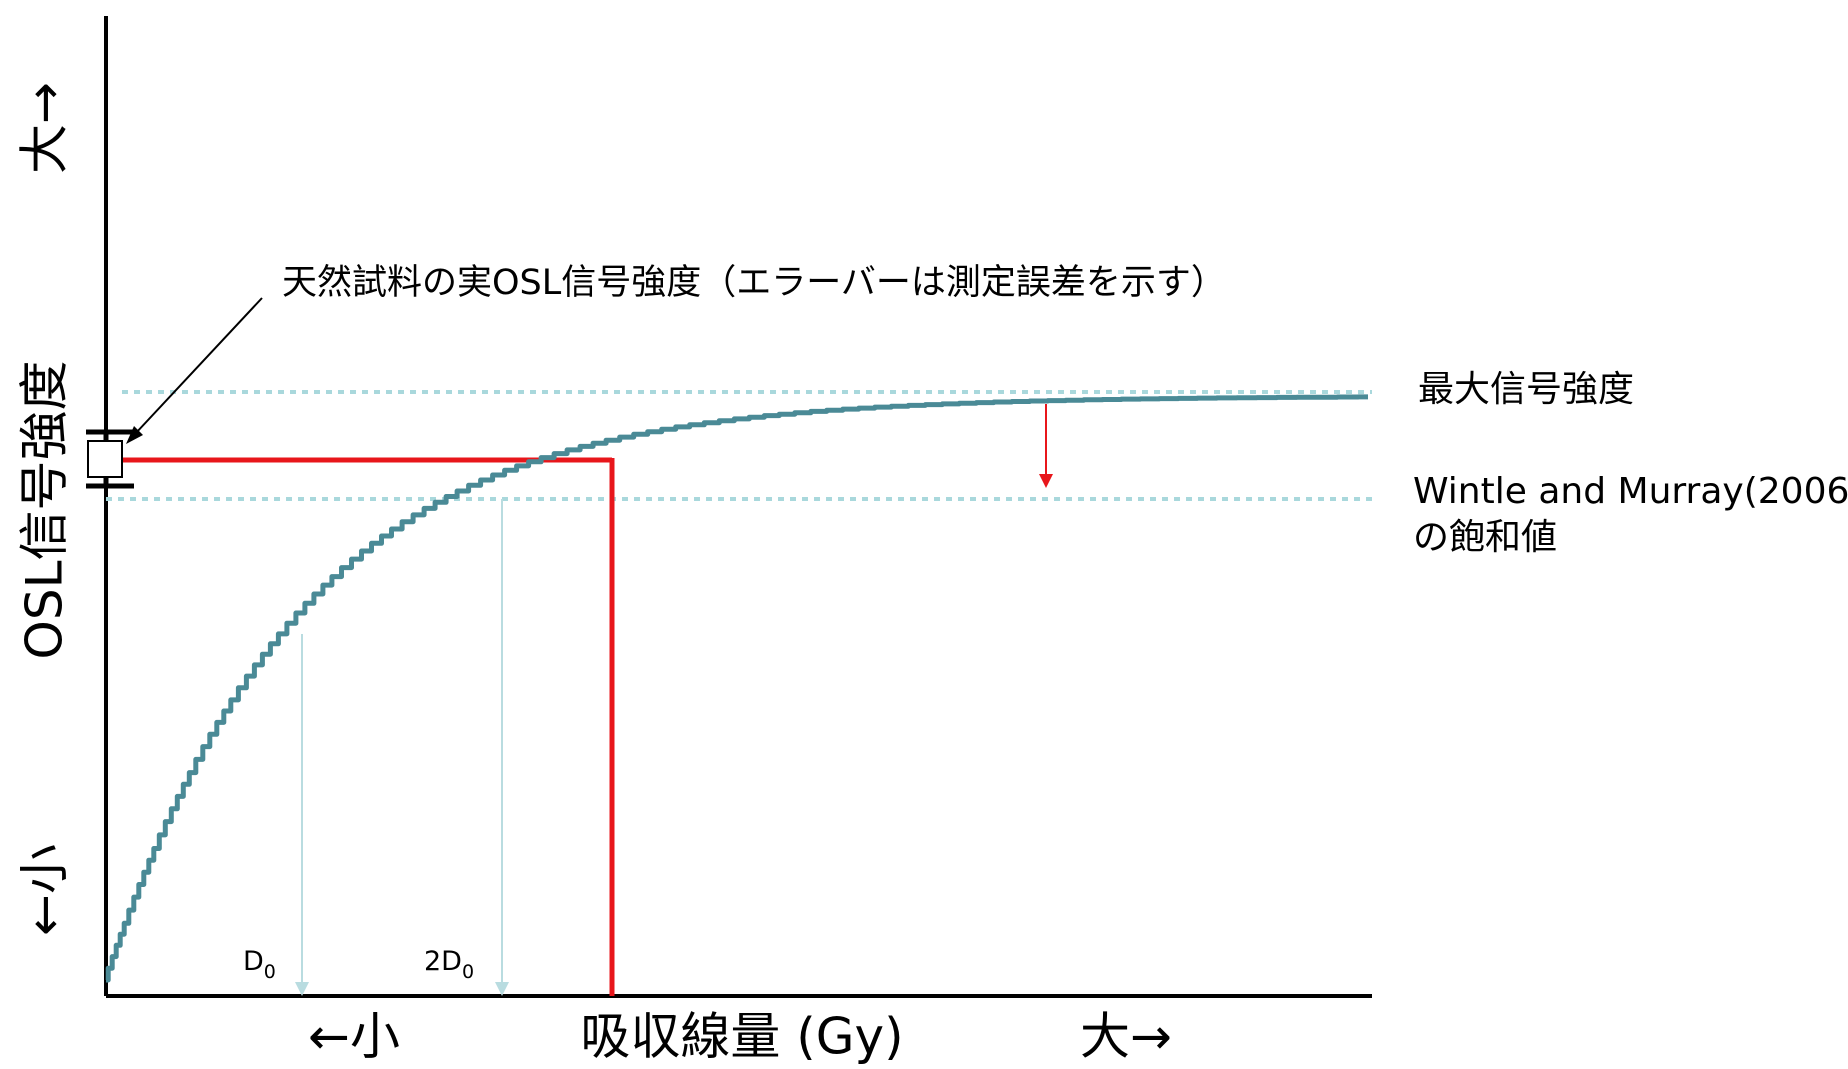 The image size is (1848, 1069). I want to click on two-d0-label-main: 2D, so click(443, 961).